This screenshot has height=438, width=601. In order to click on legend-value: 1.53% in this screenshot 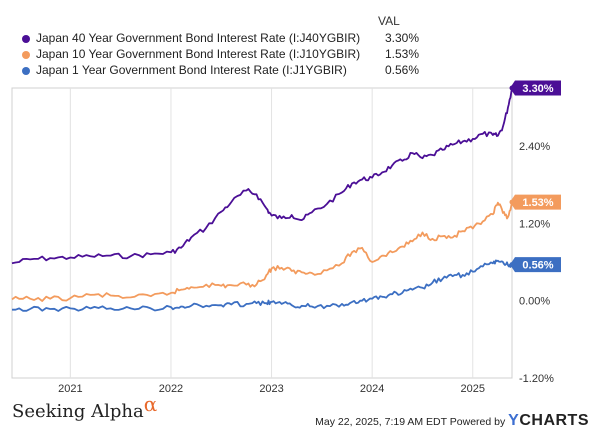, I will do `click(401, 54)`.